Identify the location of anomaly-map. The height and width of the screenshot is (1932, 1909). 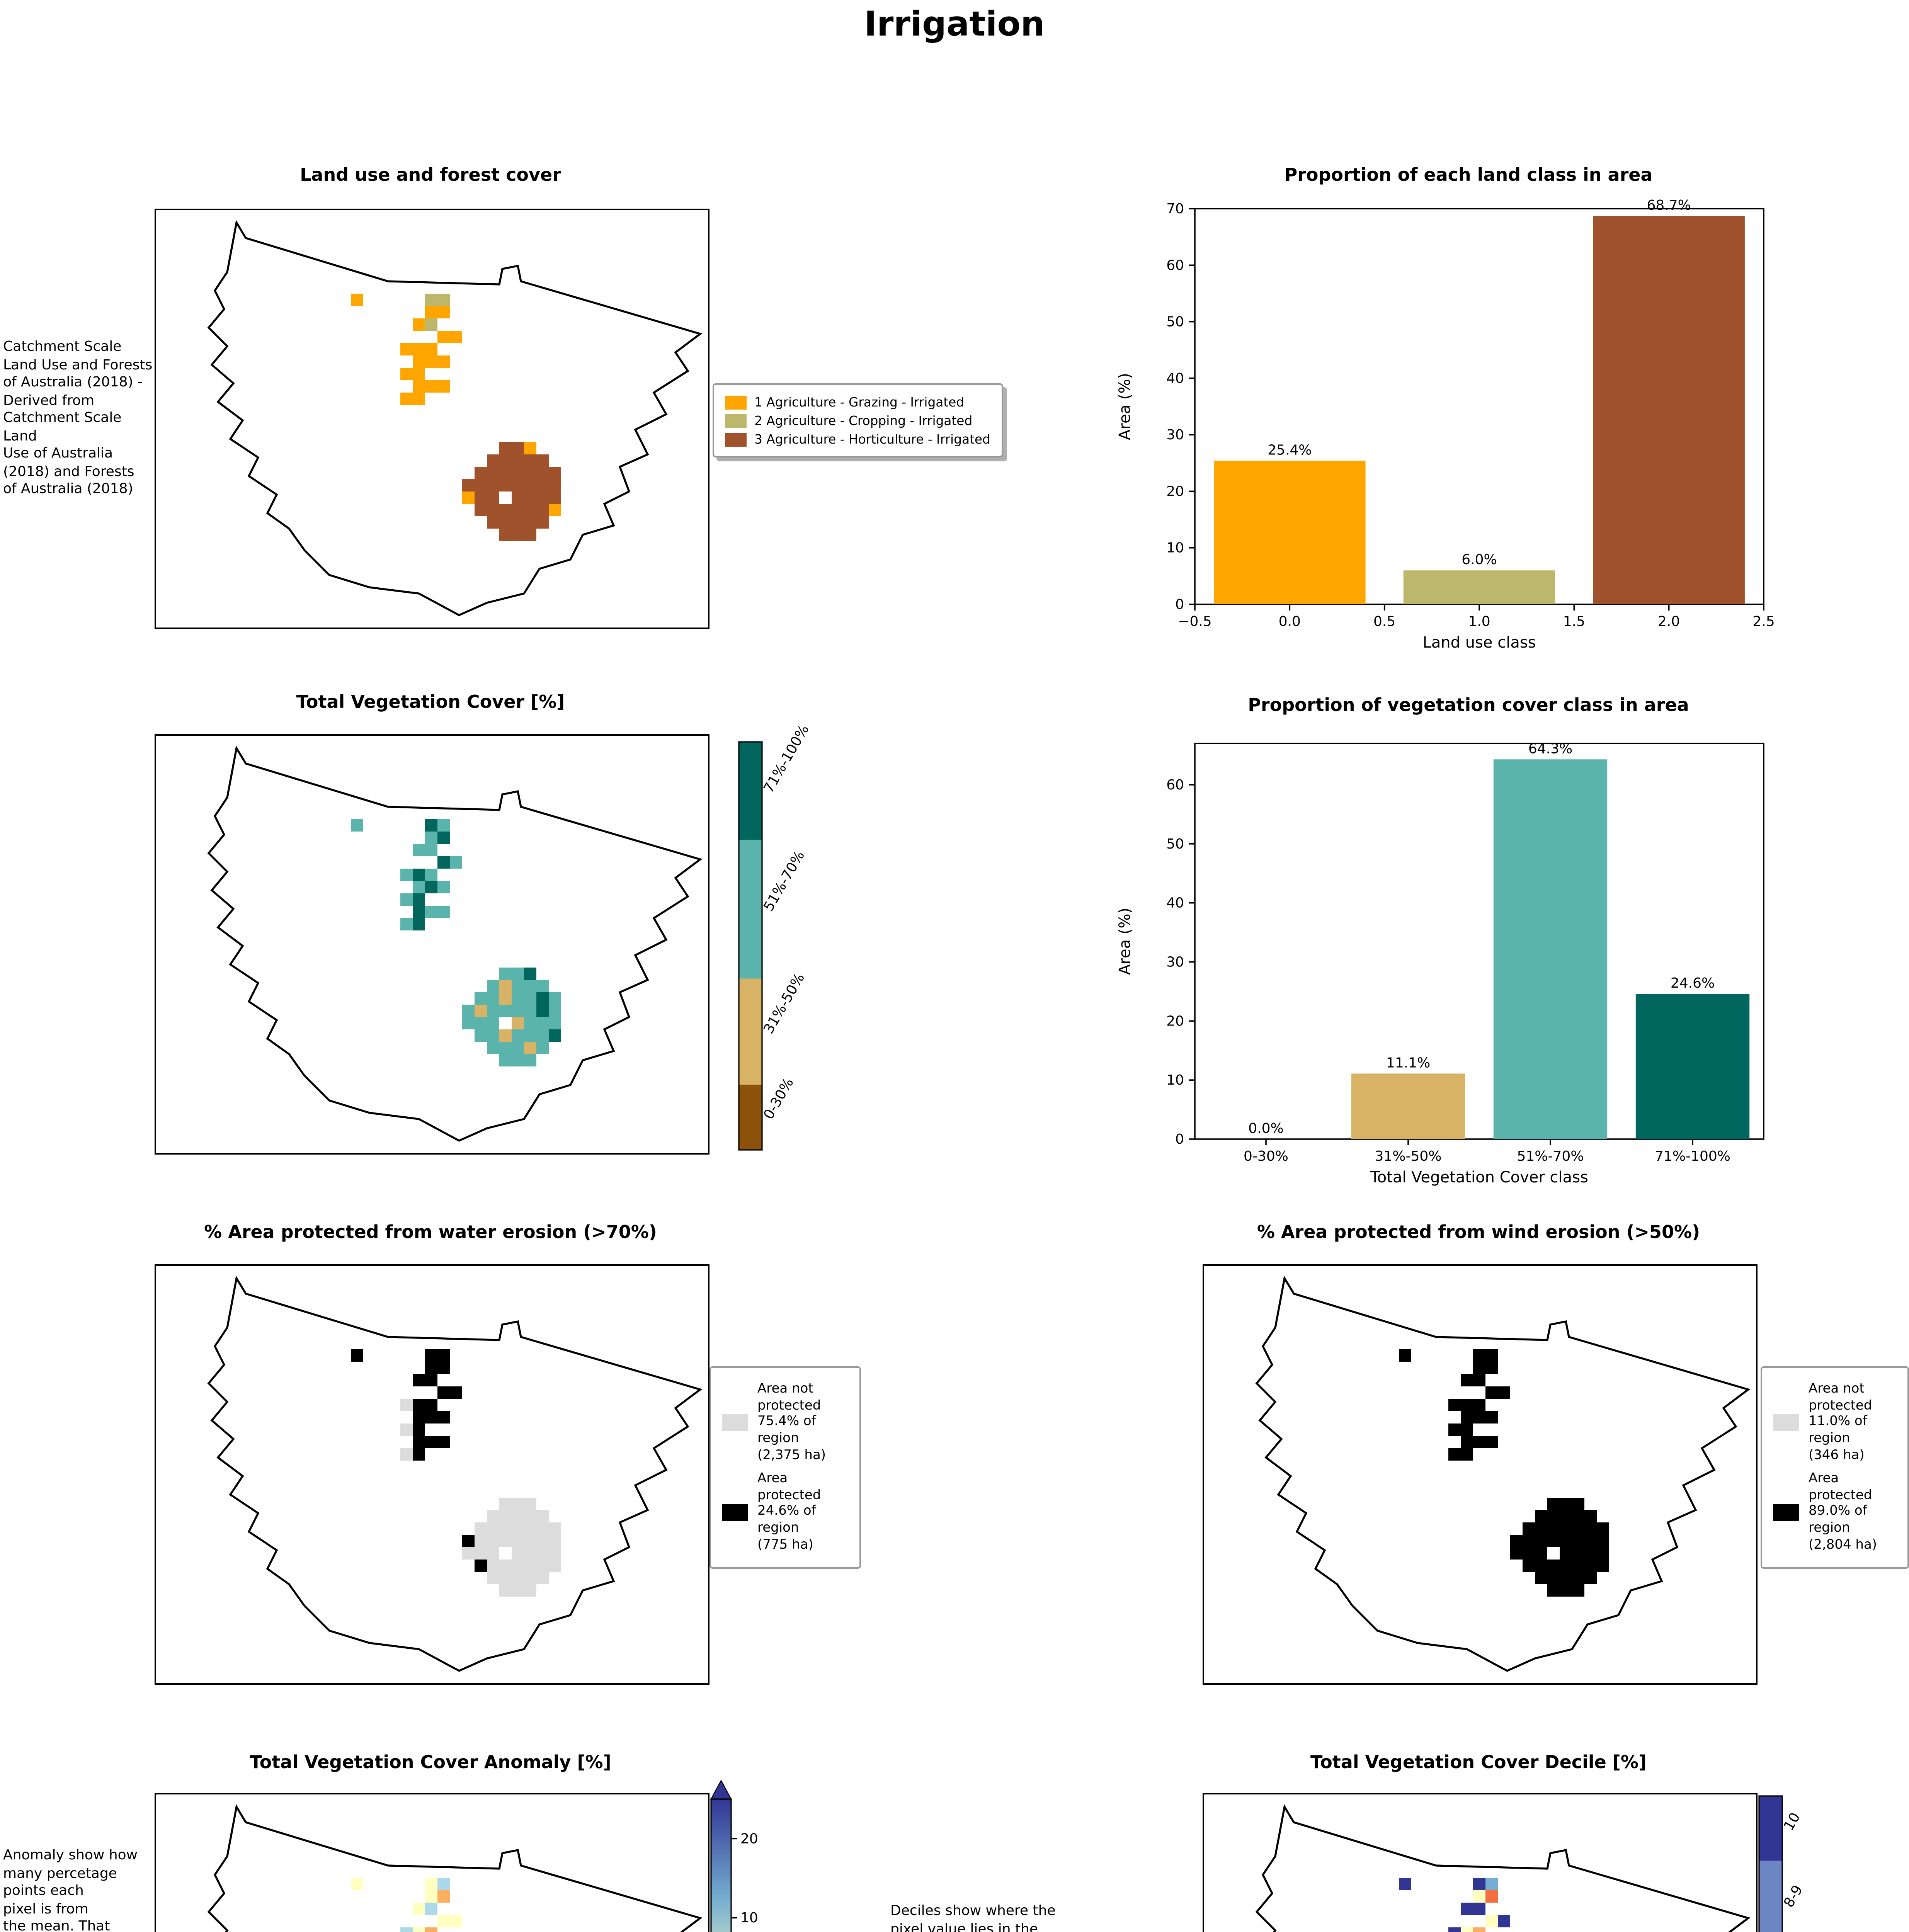
(432, 1863).